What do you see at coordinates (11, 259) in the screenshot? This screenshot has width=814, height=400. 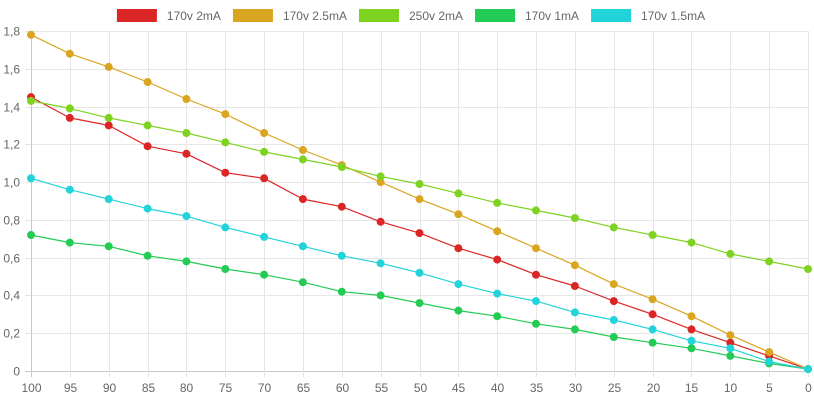 I see `y-tick-label: 0,6` at bounding box center [11, 259].